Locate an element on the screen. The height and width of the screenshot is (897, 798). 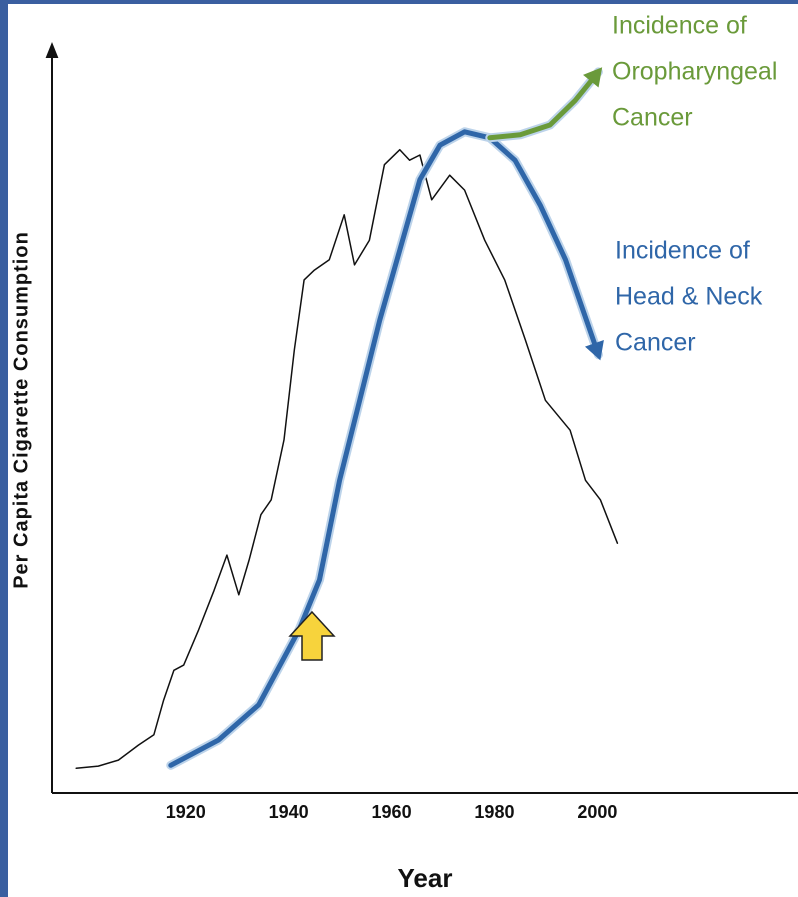
x-tick-label: 1960 is located at coordinates (392, 812).